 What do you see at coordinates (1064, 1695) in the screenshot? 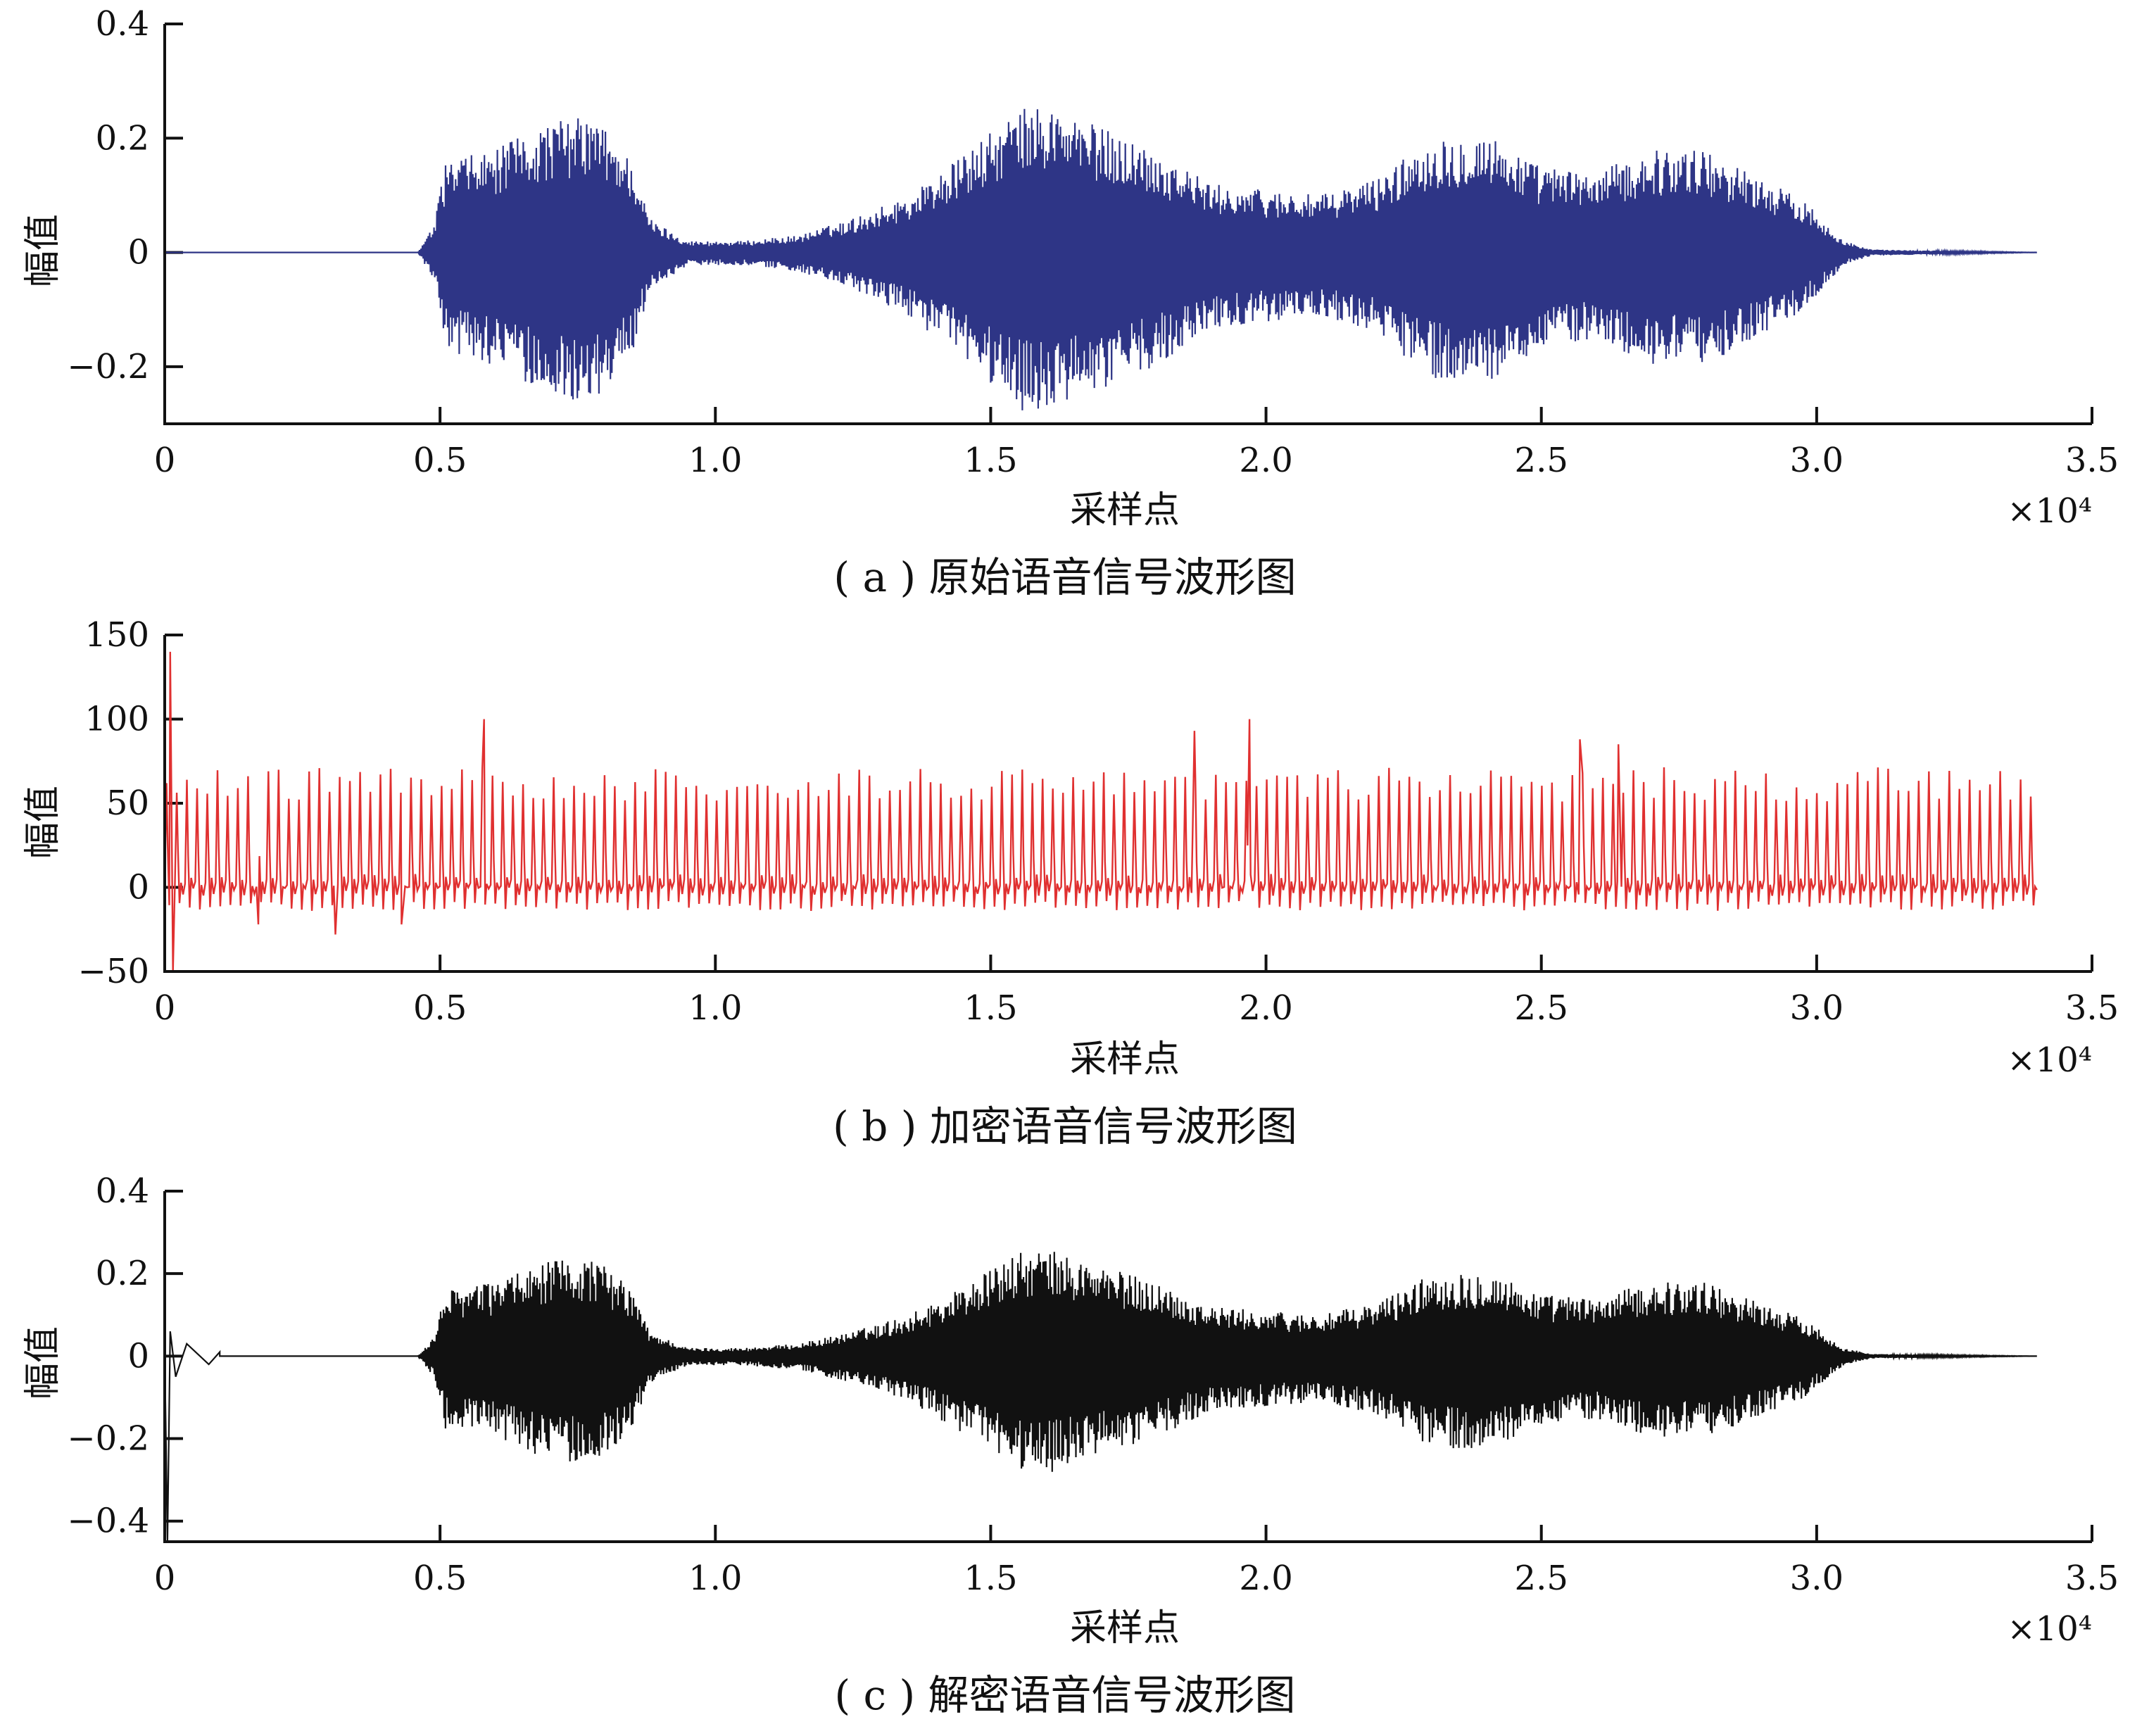
I see `panel-caption: ( c ) 解密语音信号波形图` at bounding box center [1064, 1695].